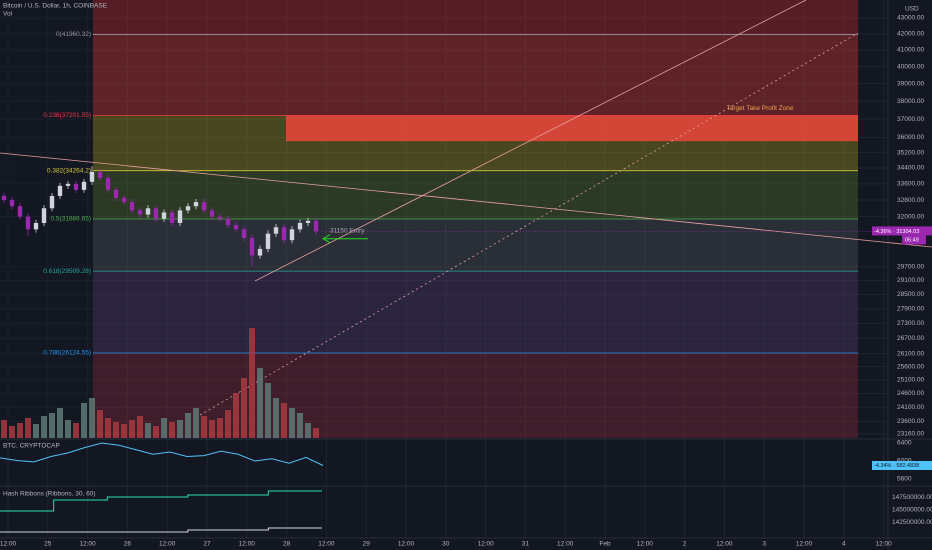 Image resolution: width=932 pixels, height=550 pixels. I want to click on time-label: 2, so click(685, 544).